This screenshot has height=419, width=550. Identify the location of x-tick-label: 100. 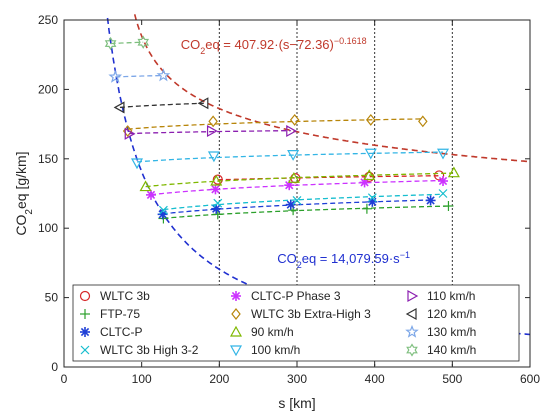
(142, 379).